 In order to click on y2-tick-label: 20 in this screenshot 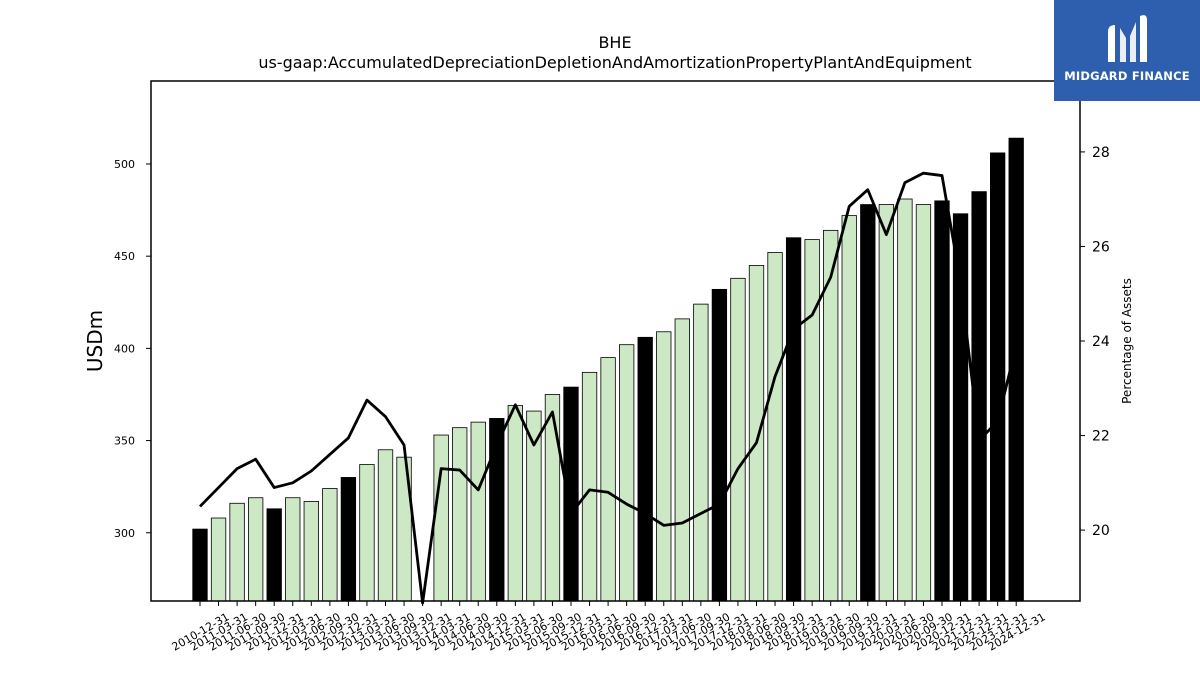, I will do `click(1101, 531)`.